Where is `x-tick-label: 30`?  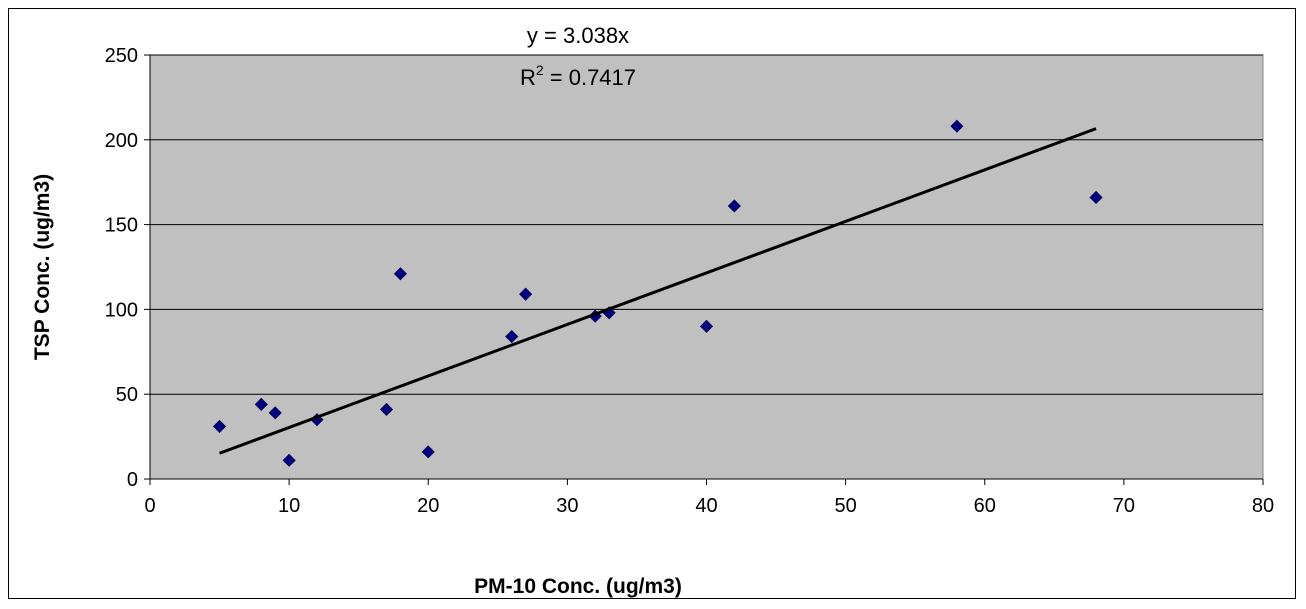 x-tick-label: 30 is located at coordinates (567, 506).